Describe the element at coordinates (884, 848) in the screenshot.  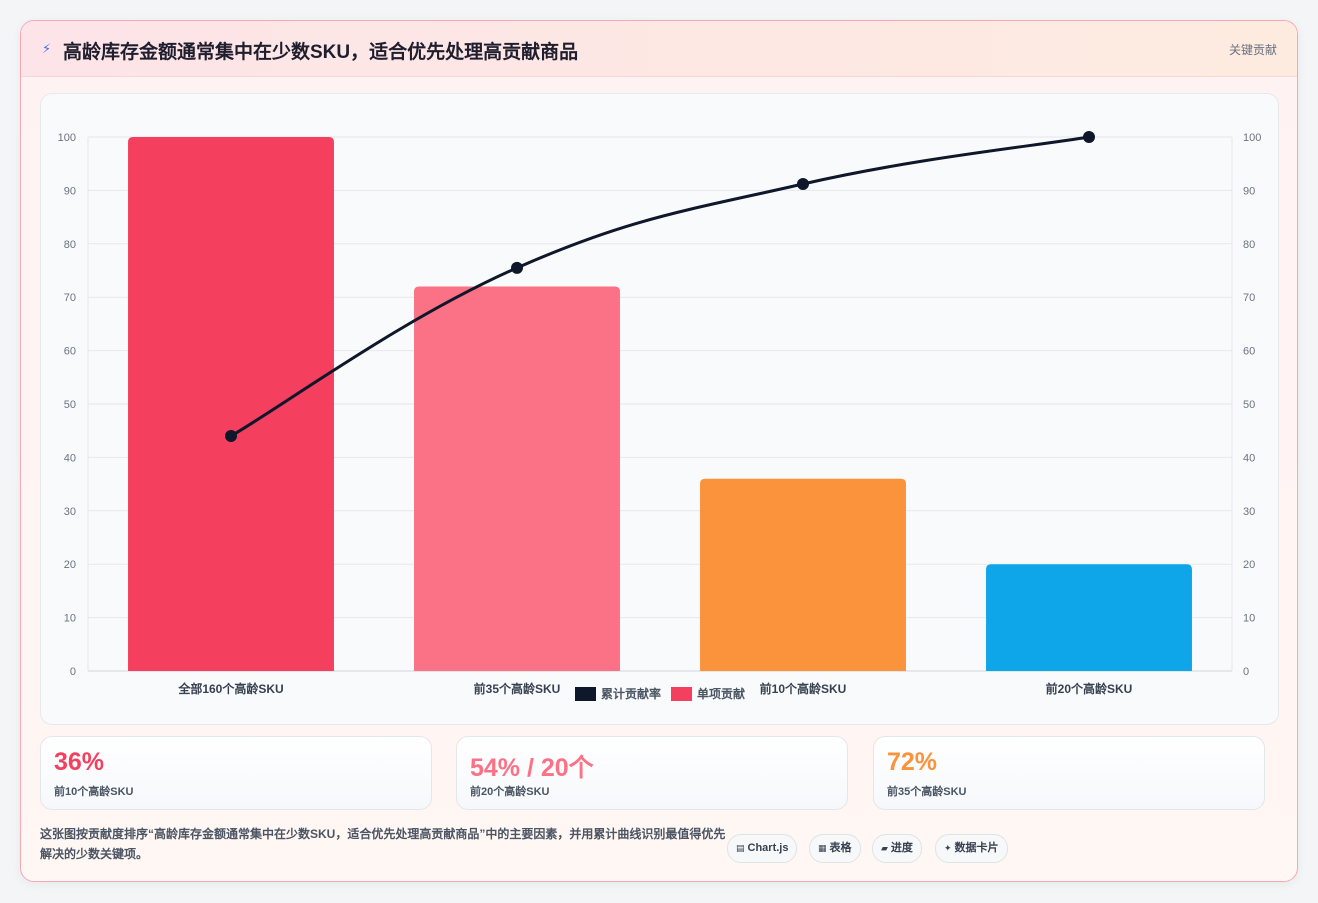
I see `progress-icon: ▰` at that location.